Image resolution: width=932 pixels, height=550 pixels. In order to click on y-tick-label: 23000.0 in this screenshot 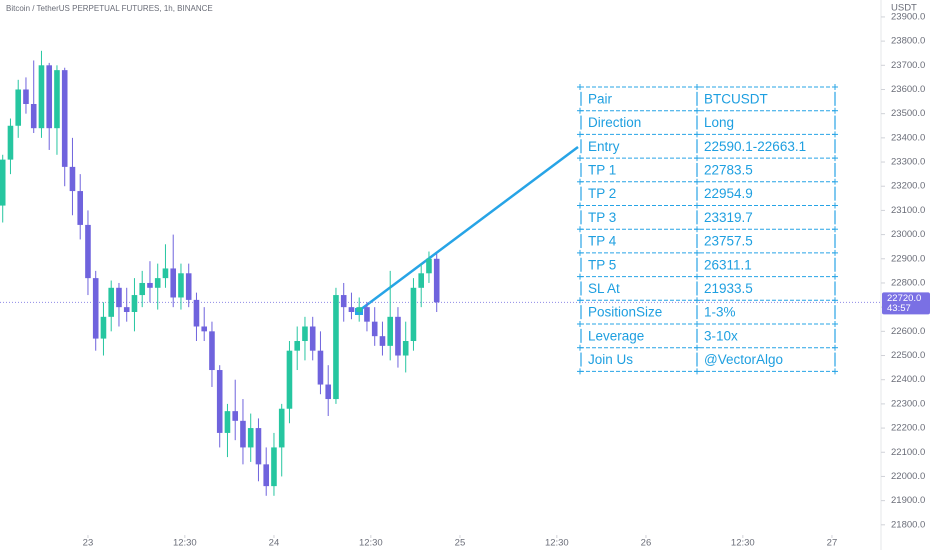, I will do `click(908, 234)`.